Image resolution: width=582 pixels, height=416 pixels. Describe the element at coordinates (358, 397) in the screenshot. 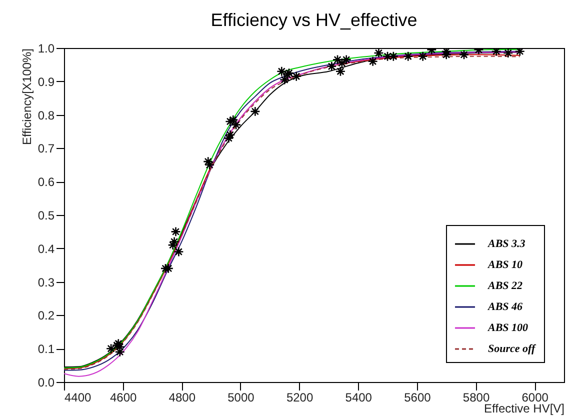

I see `x-tick-label: 5400` at that location.